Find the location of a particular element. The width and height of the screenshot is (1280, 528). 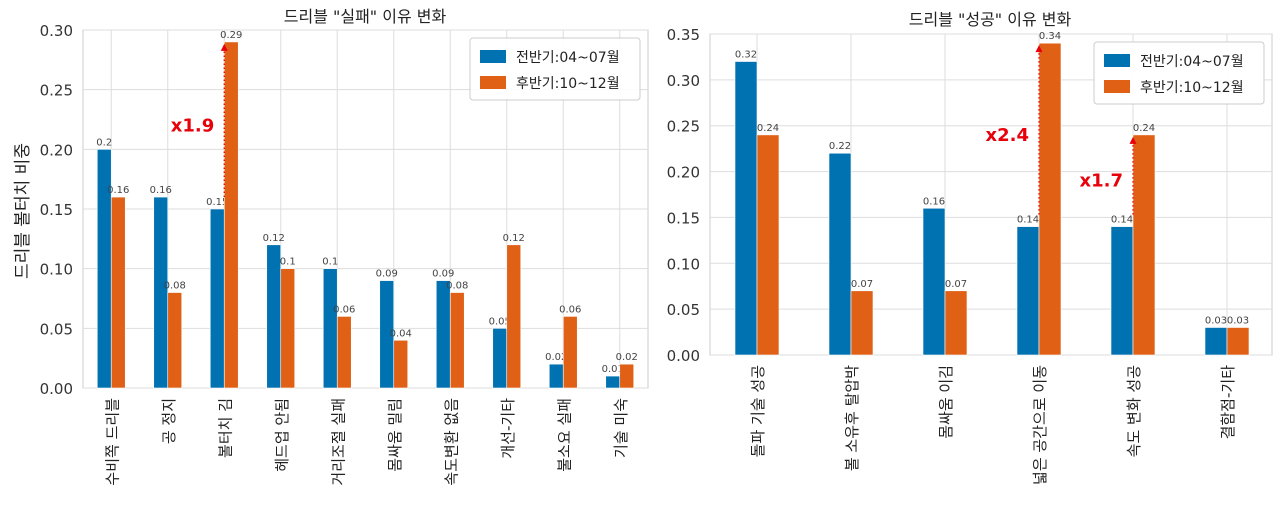

growth-multiplier-label: x1.9 is located at coordinates (193, 125).